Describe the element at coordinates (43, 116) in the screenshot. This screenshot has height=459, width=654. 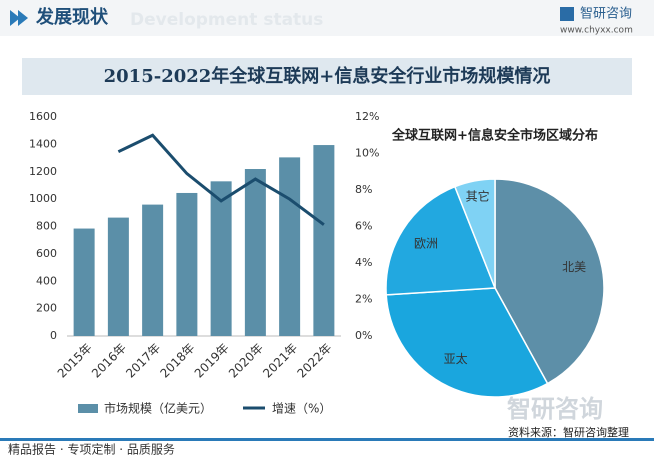
I see `y-tick-label: 1600` at that location.